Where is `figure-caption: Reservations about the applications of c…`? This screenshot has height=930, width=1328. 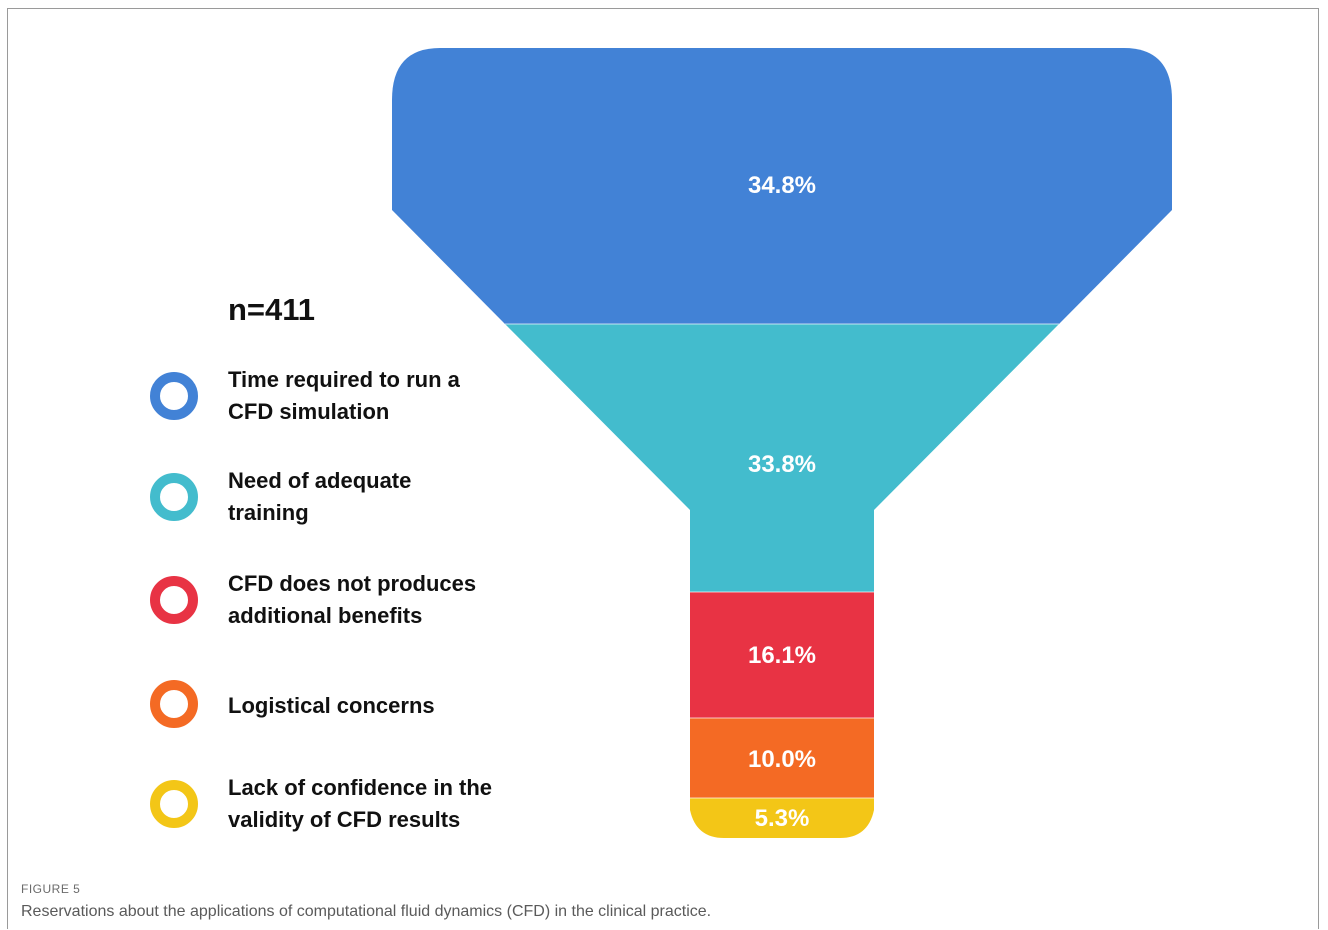 figure-caption: Reservations about the applications of c… is located at coordinates (366, 911).